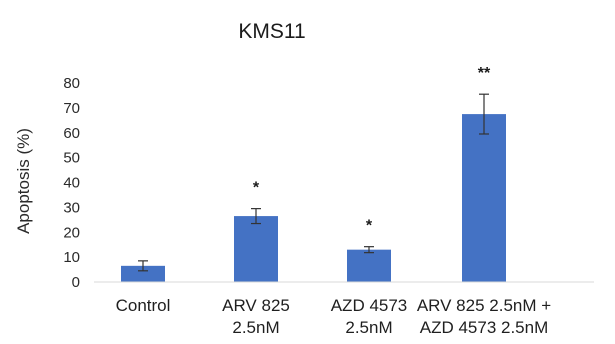  What do you see at coordinates (71, 158) in the screenshot?
I see `y-tick-label: 50` at bounding box center [71, 158].